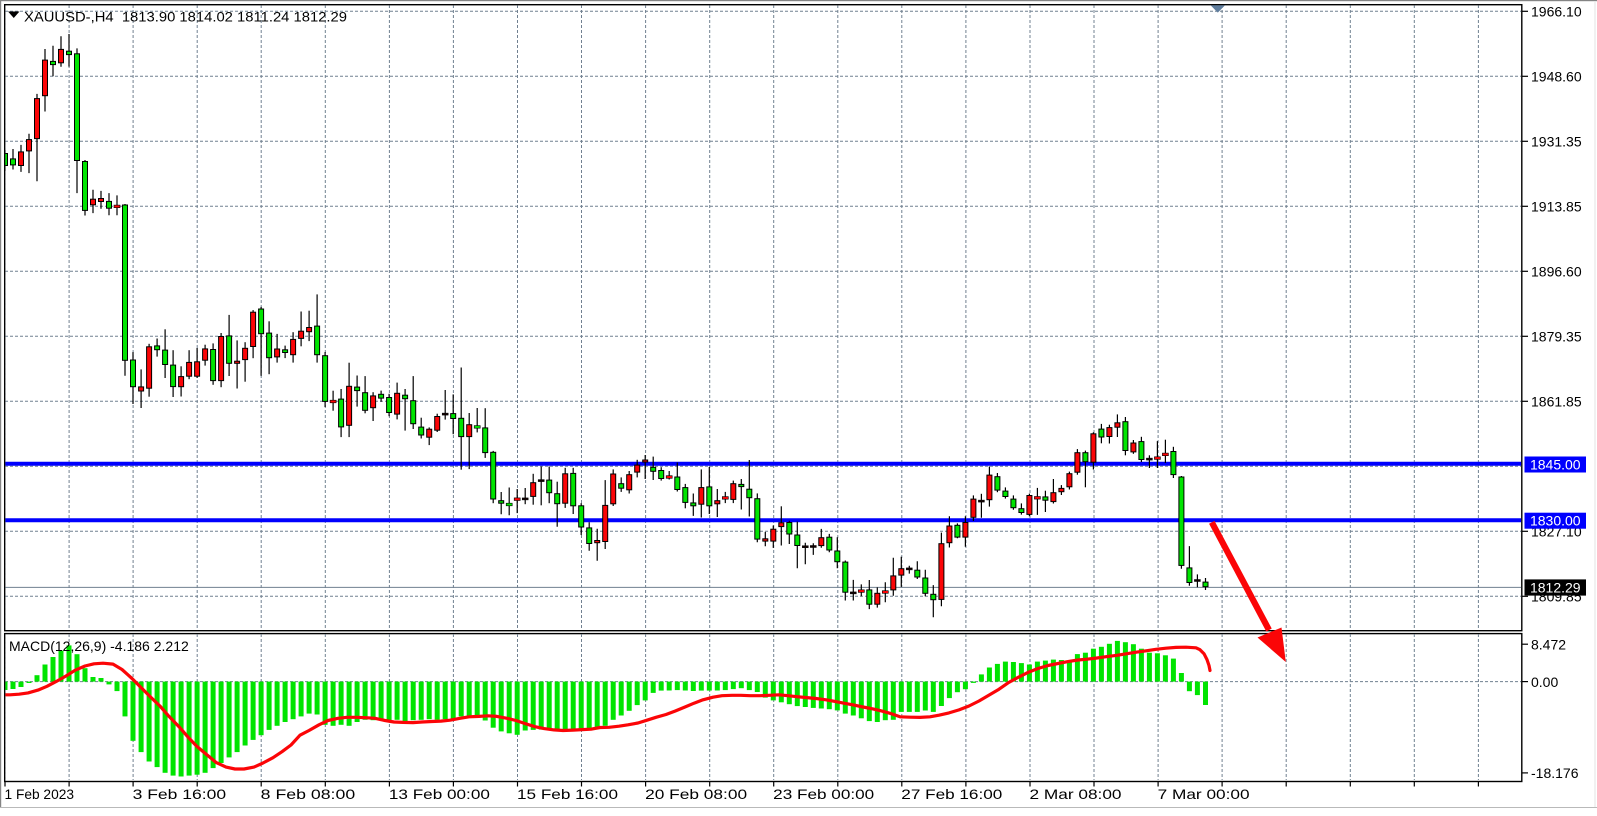 The width and height of the screenshot is (1597, 816). Describe the element at coordinates (951, 794) in the screenshot. I see `svg-text: 27 Feb 16:00` at that location.